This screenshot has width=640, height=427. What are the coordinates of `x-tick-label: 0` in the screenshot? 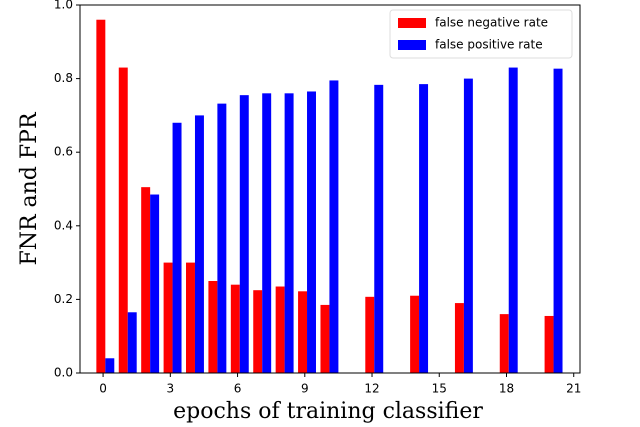 It's located at (103, 389).